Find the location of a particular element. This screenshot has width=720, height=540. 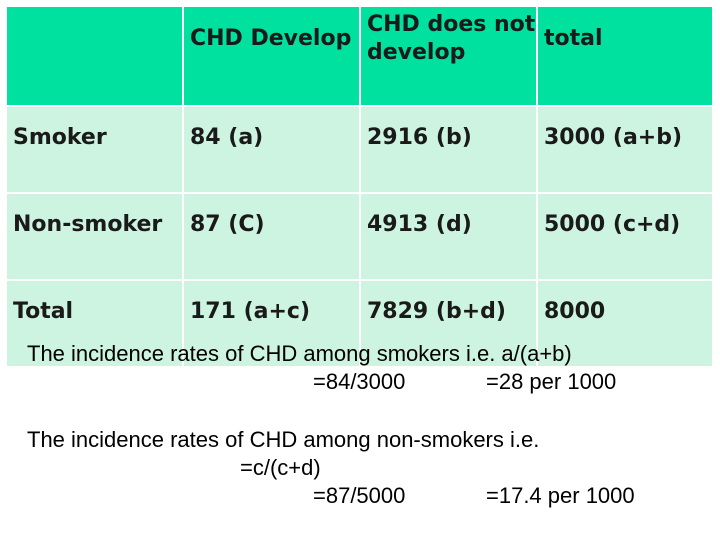

row-label-smoker: Smoker is located at coordinates (94, 149).